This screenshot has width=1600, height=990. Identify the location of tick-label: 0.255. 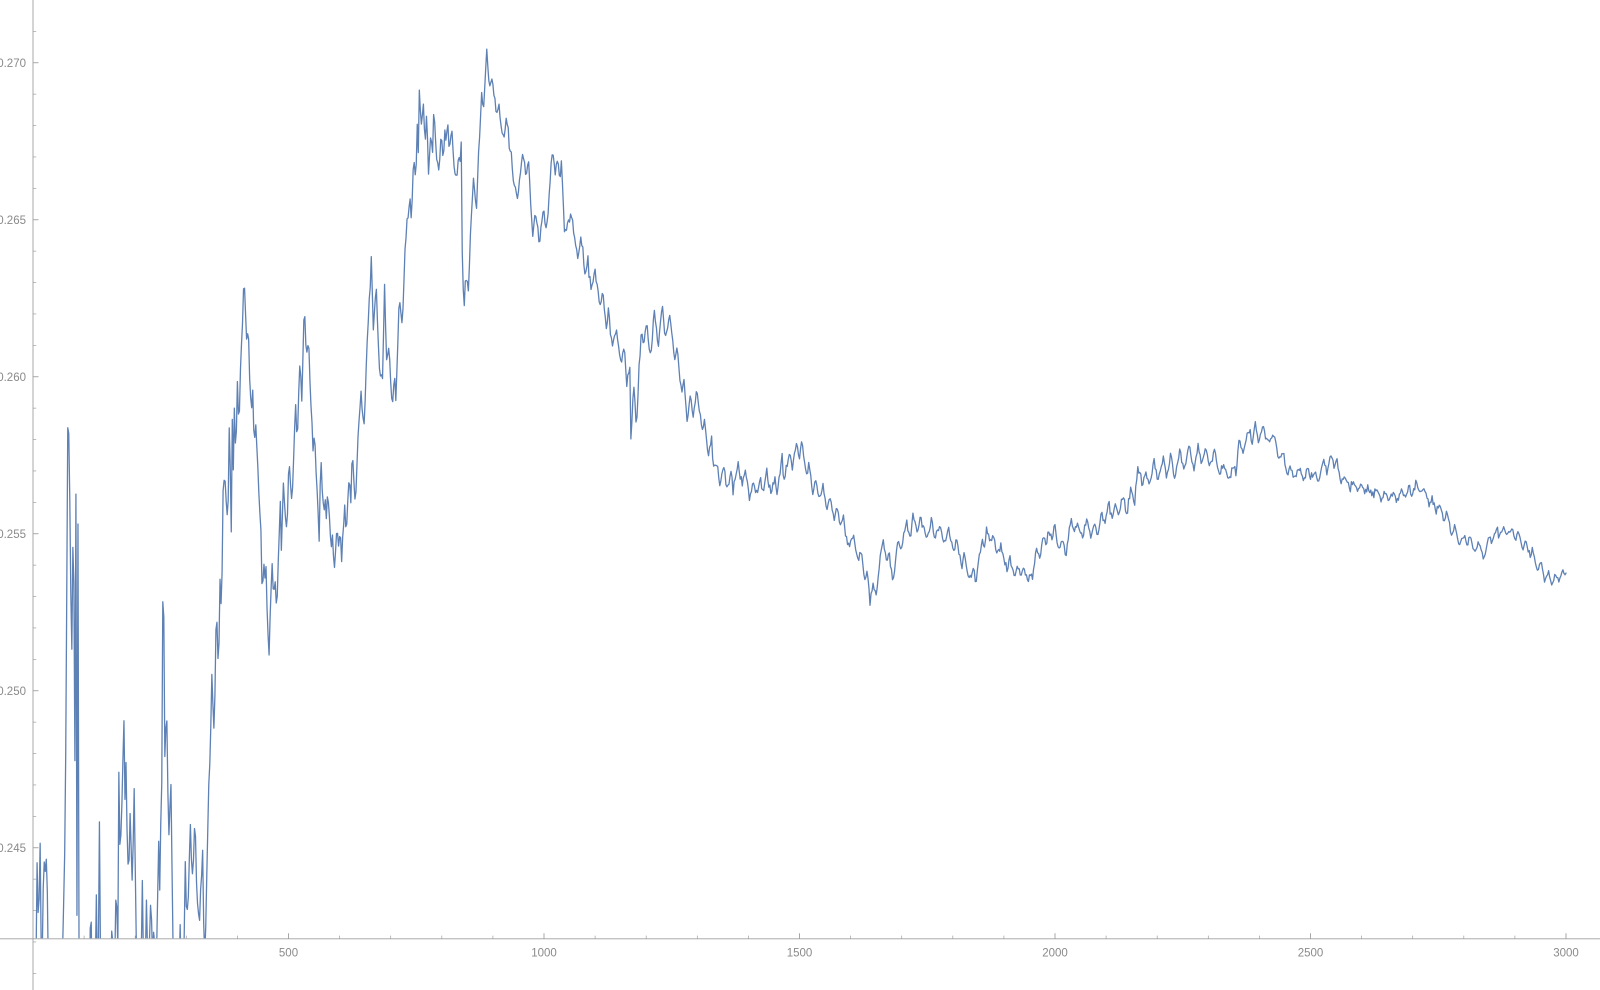
(13, 535).